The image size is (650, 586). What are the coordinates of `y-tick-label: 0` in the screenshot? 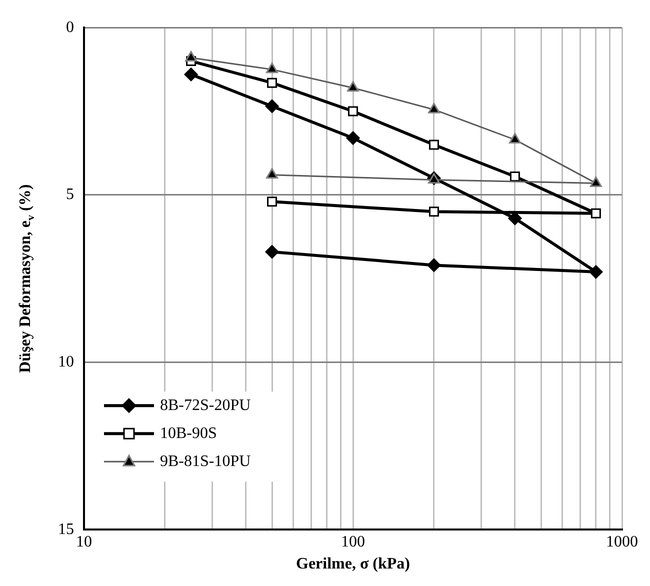 It's located at (70, 27).